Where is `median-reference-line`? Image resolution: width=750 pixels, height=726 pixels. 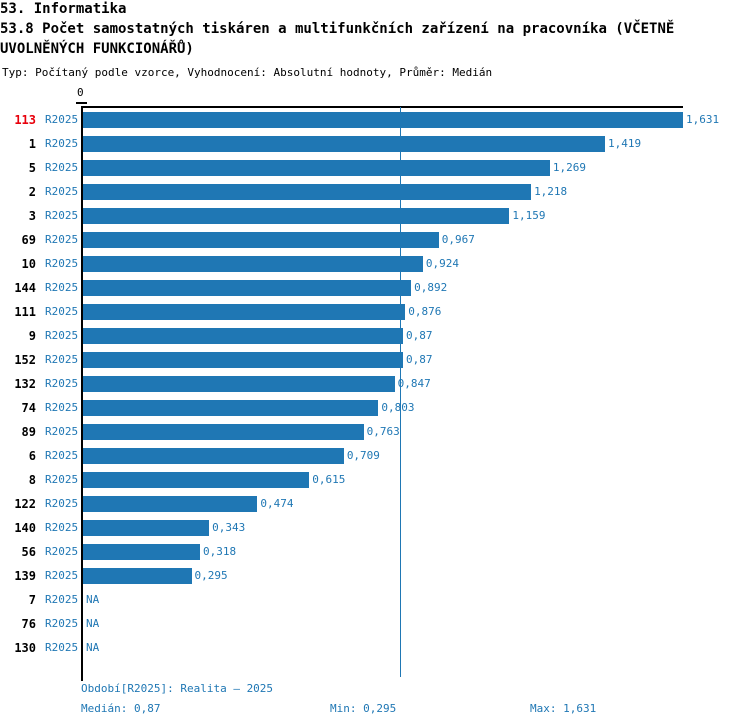 median-reference-line is located at coordinates (400, 392).